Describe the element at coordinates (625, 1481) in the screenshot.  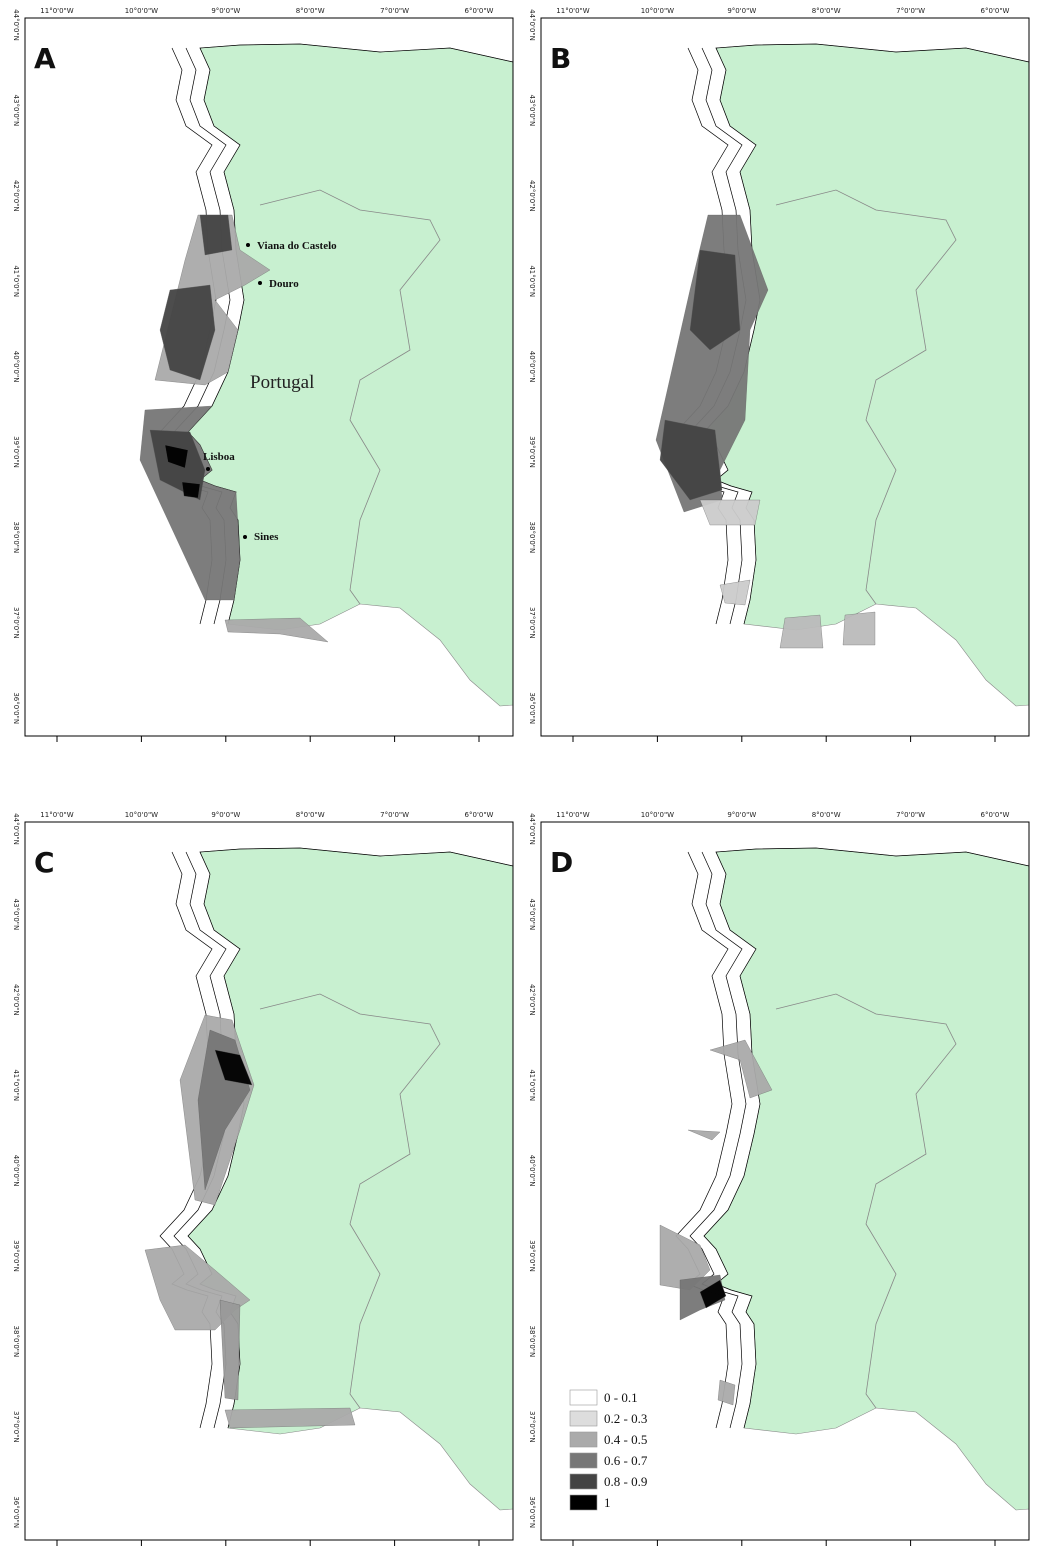
I see `legend-label: 0.8 - 0.9` at that location.